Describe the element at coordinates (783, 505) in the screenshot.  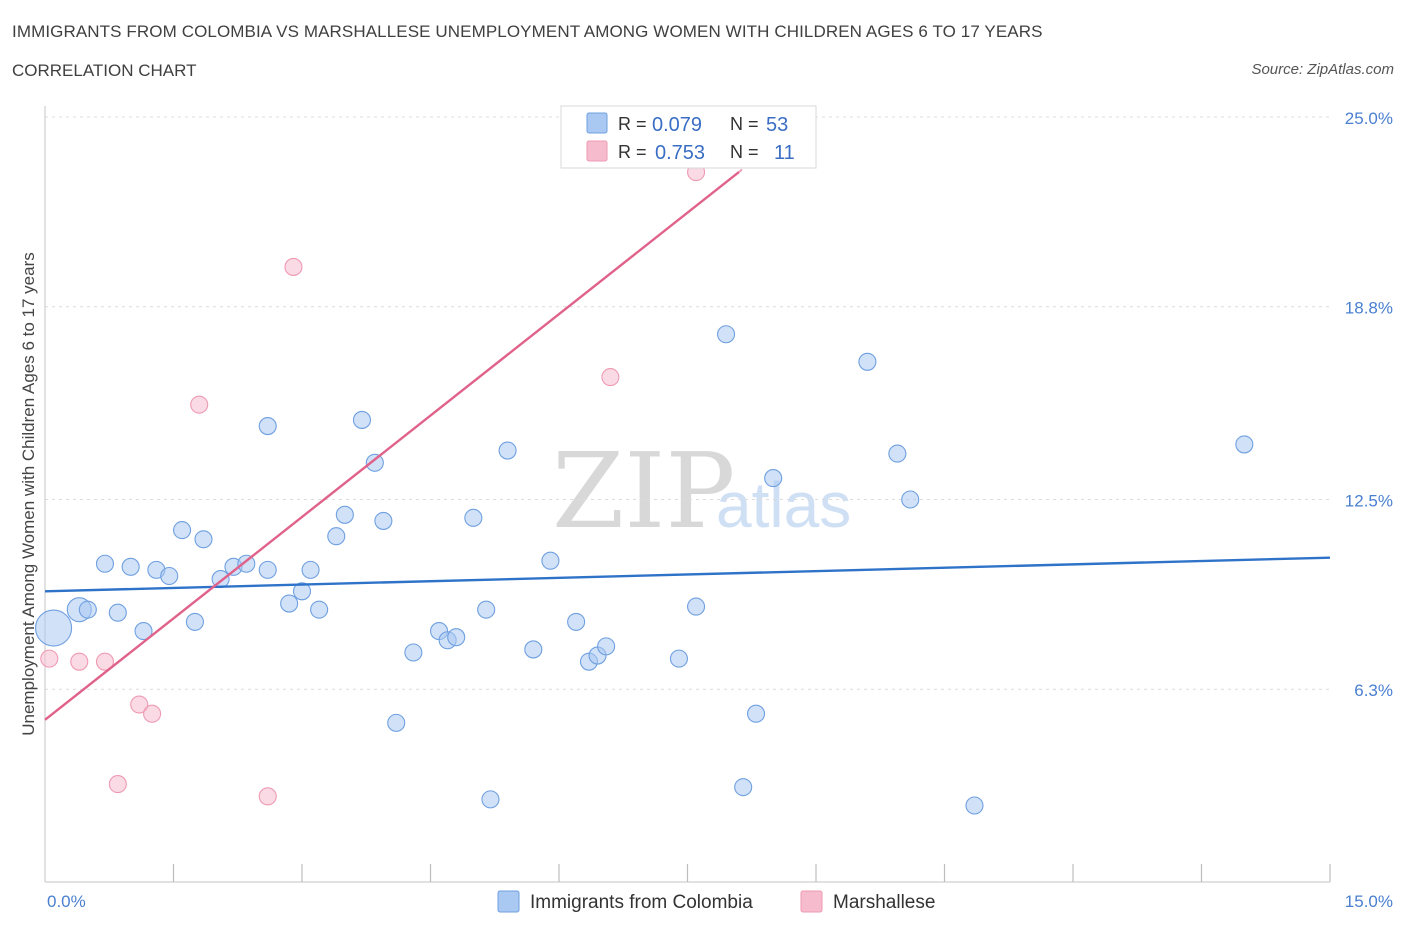
I see `watermark-atlas: atlas` at that location.